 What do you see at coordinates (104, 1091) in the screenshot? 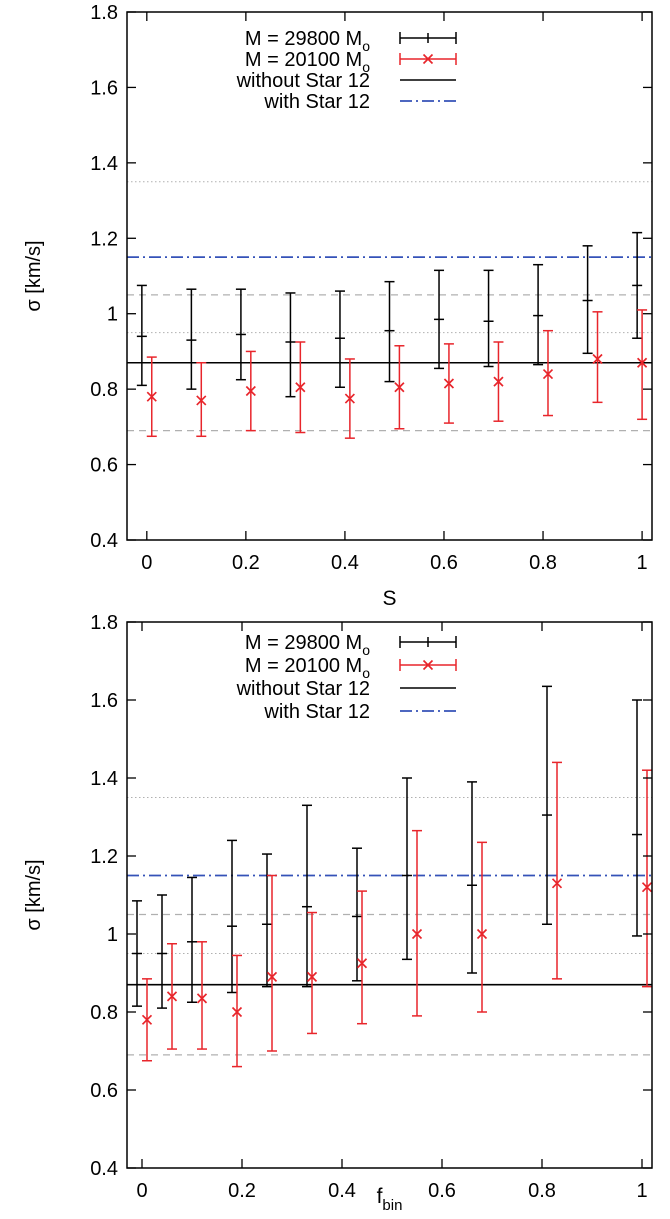
I see `y-tick-label: 0.6` at bounding box center [104, 1091].